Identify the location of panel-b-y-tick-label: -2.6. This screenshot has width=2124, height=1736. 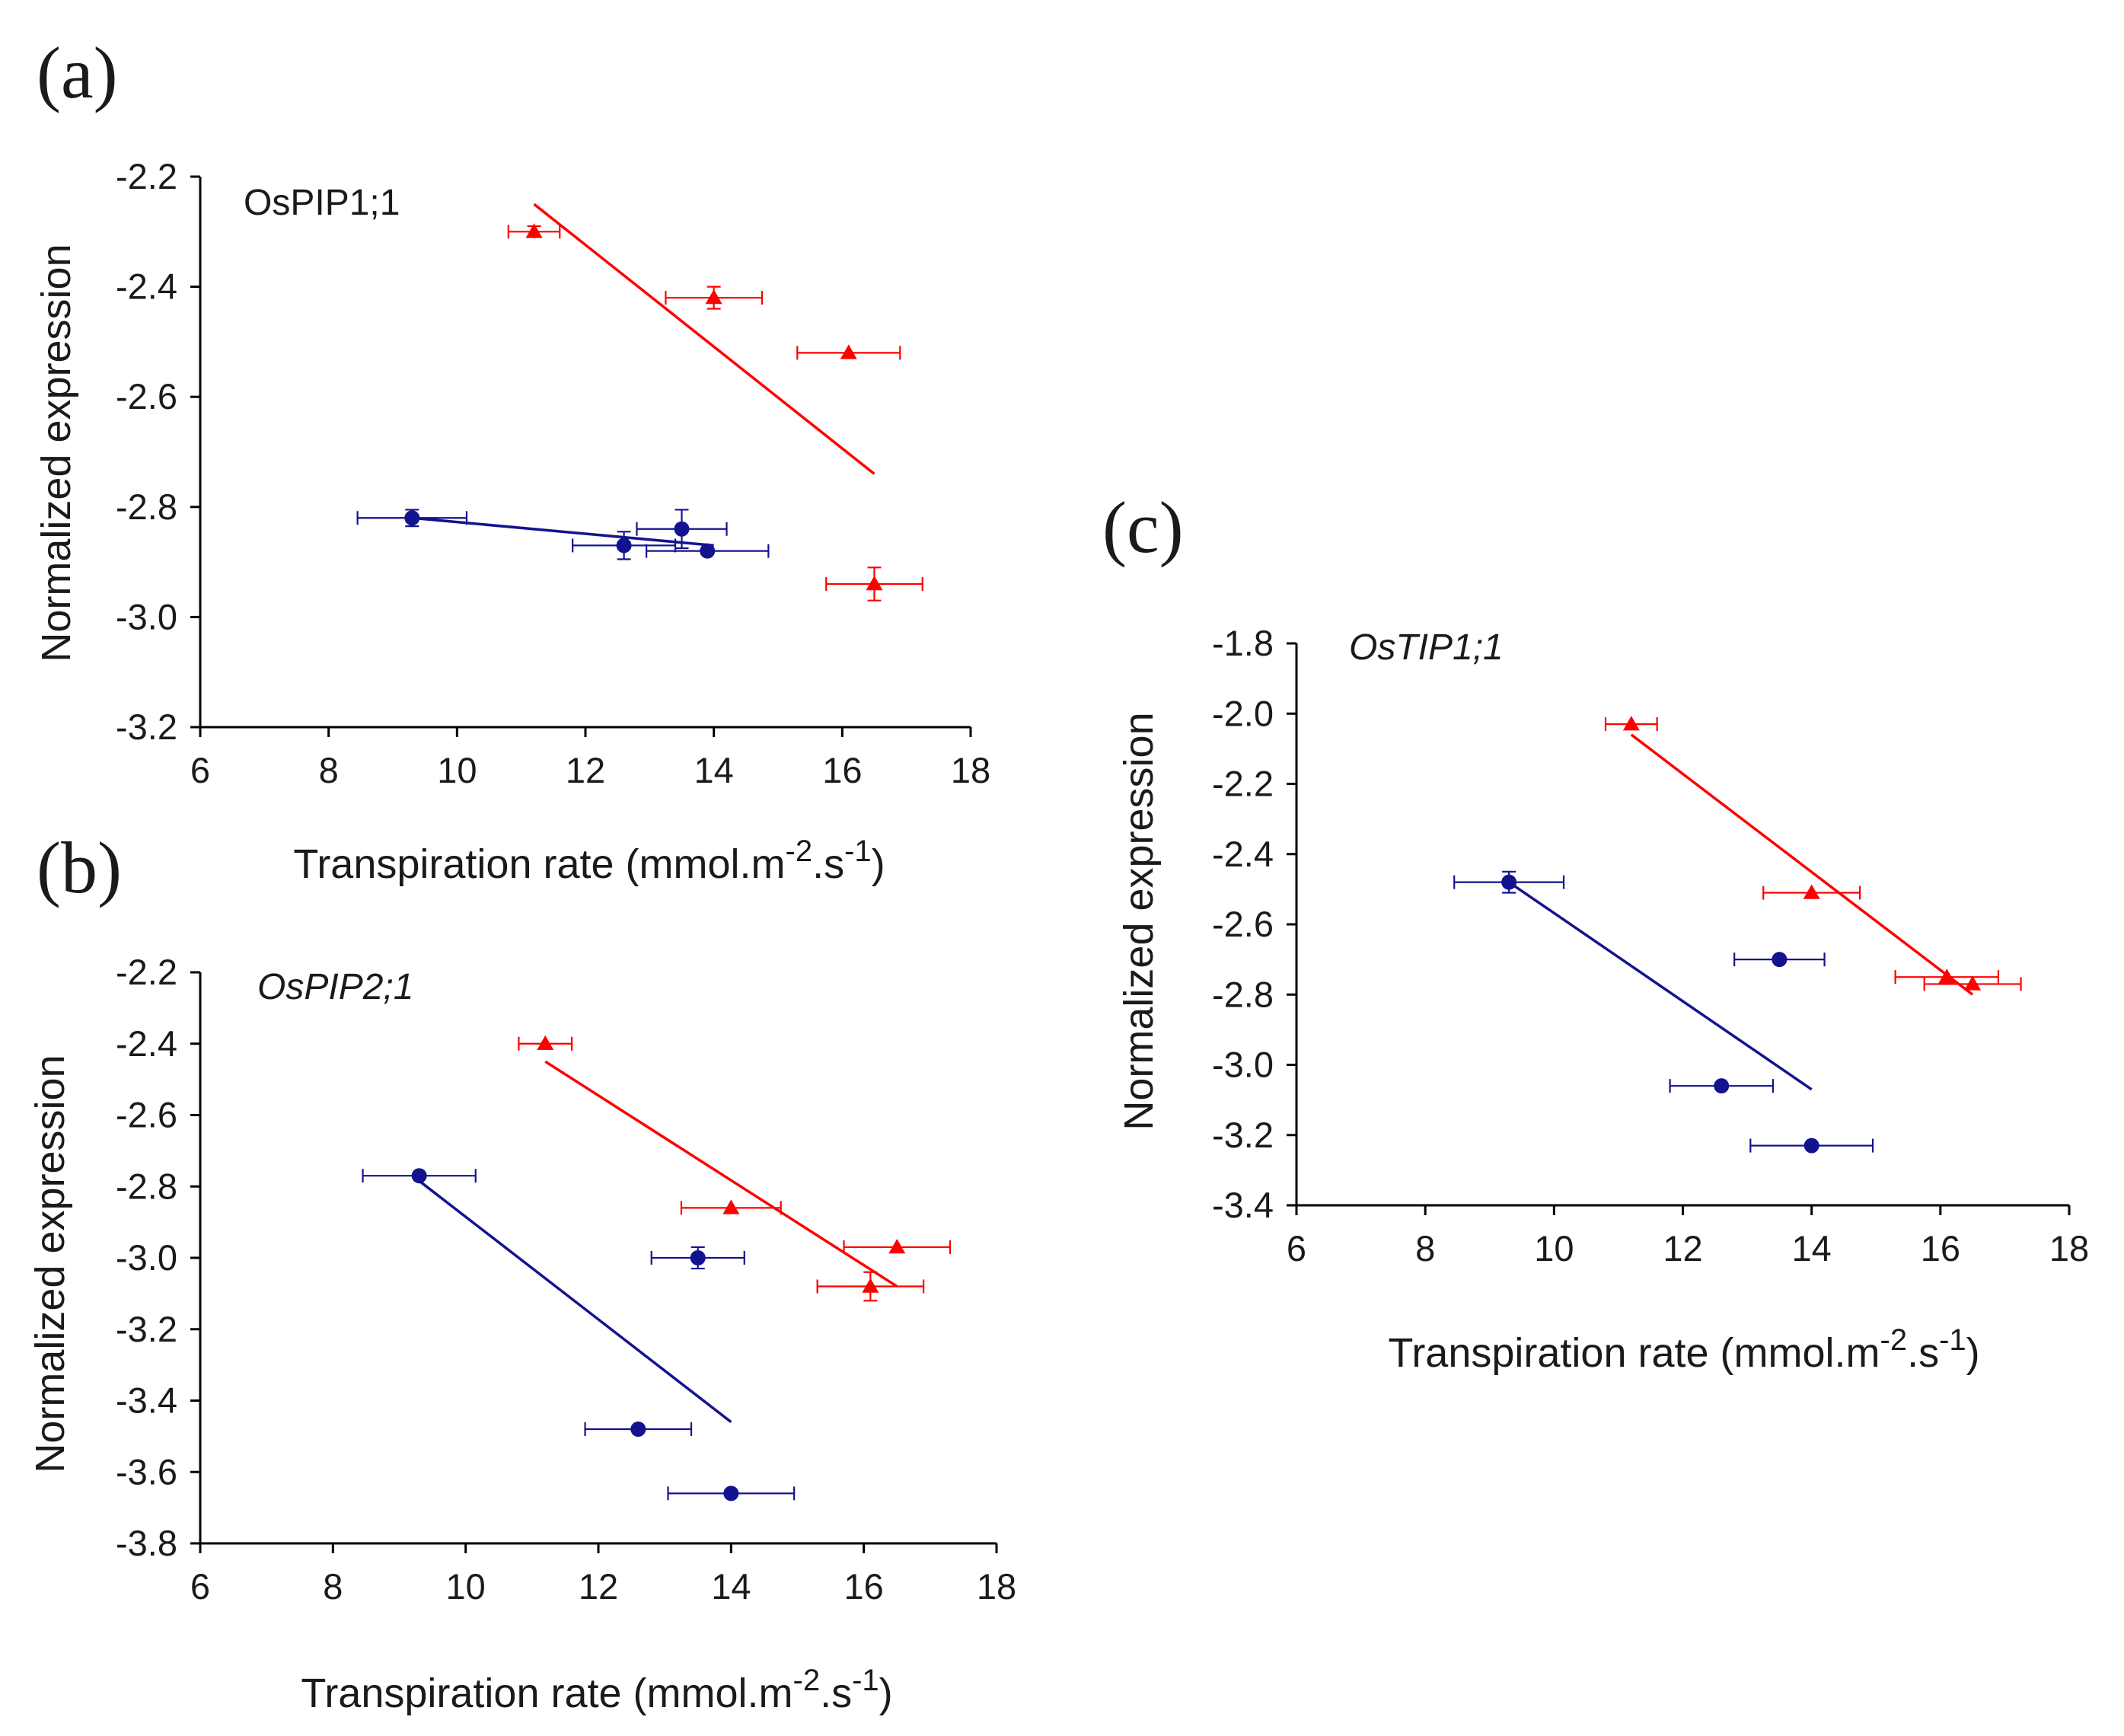
(146, 1115).